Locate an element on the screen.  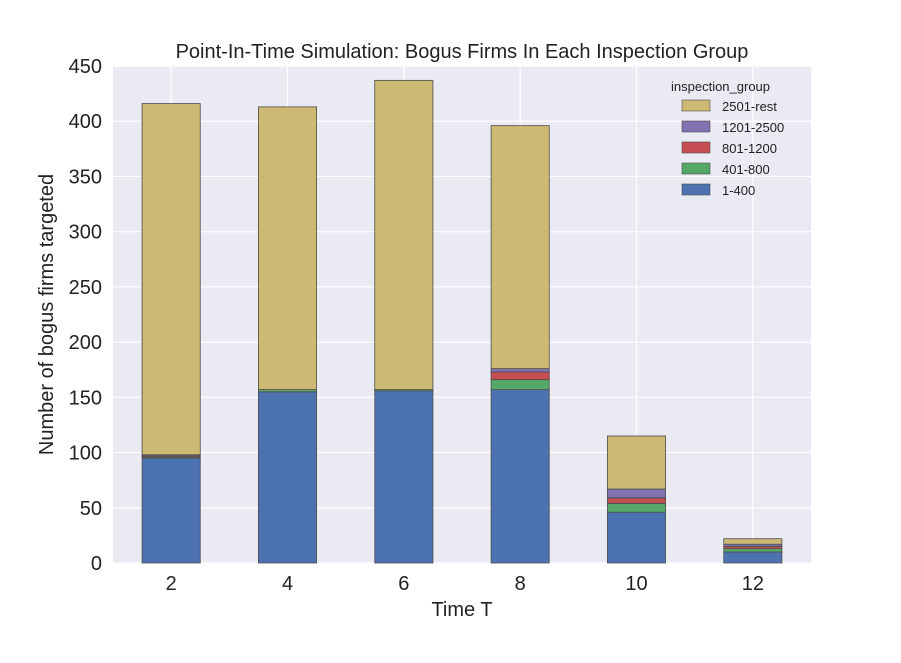
legend-title: inspection_group is located at coordinates (720, 86).